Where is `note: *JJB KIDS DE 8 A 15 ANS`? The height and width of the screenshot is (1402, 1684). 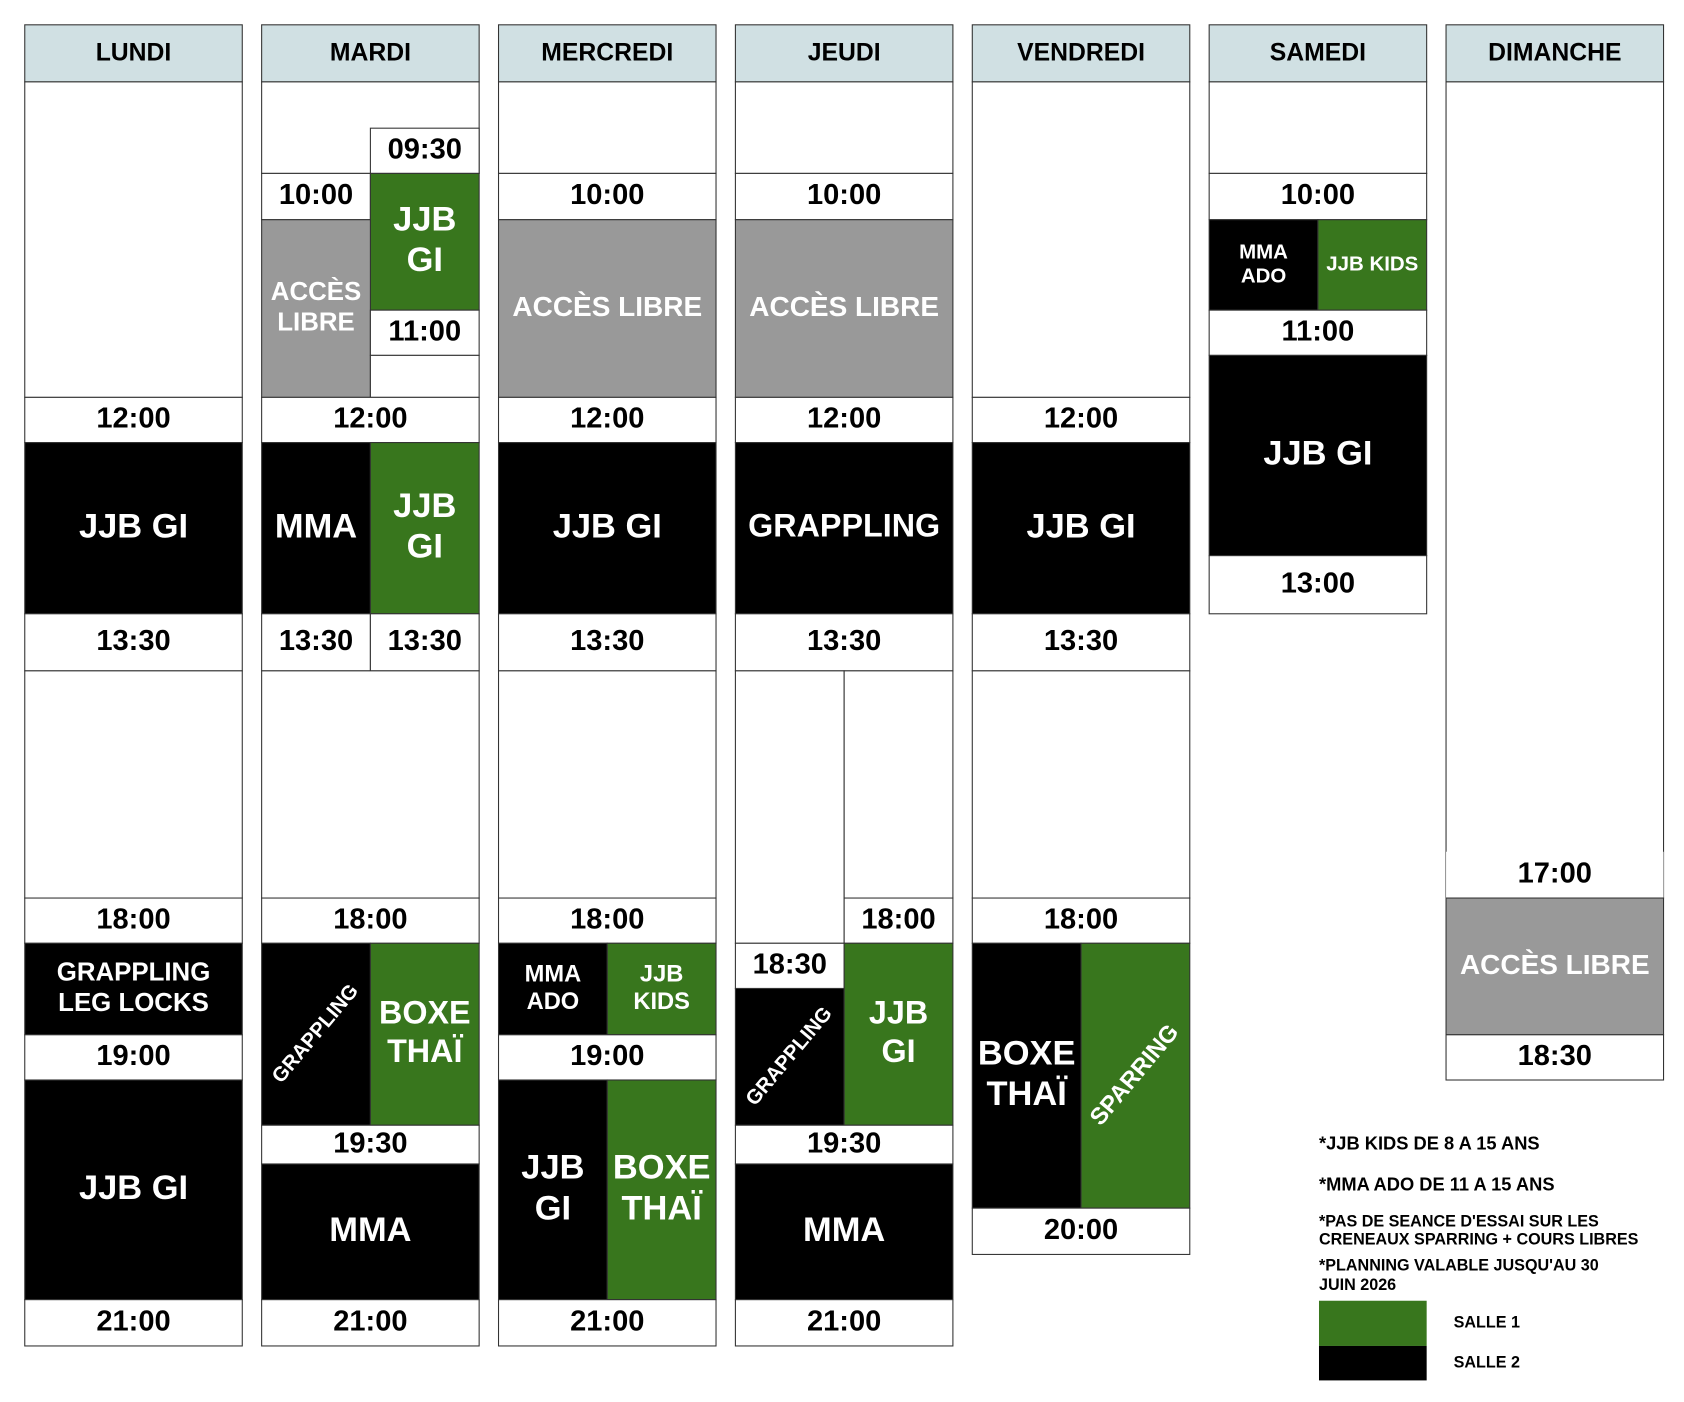
note: *JJB KIDS DE 8 A 15 ANS is located at coordinates (1429, 1142).